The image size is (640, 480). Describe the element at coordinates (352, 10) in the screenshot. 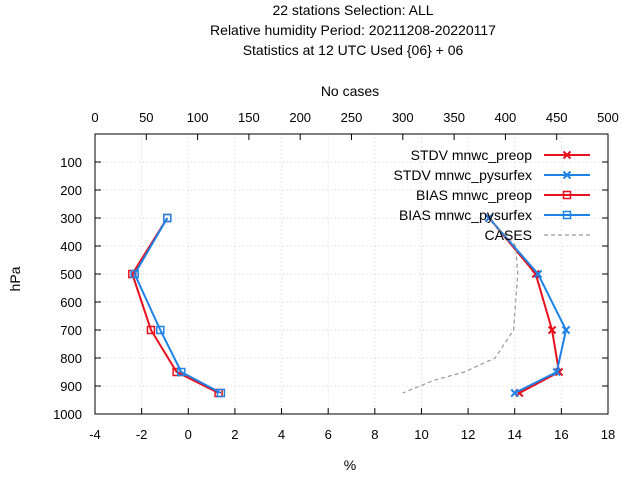

I see `title-line-1: 22 stations Selection: ALL` at that location.